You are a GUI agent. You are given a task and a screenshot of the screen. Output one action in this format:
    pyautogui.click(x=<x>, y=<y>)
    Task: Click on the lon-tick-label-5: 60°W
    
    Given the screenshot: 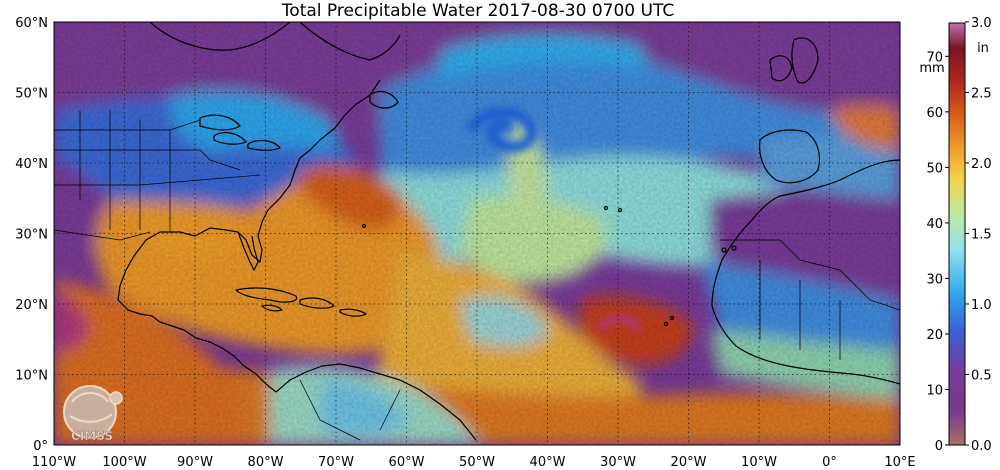 What is the action you would take?
    pyautogui.click(x=407, y=462)
    